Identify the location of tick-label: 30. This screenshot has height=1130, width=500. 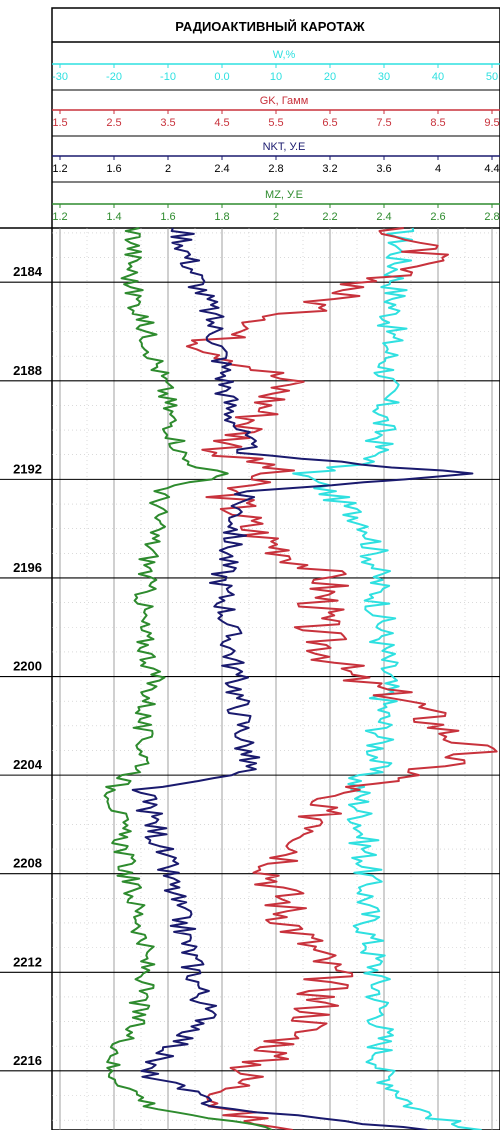
(384, 77).